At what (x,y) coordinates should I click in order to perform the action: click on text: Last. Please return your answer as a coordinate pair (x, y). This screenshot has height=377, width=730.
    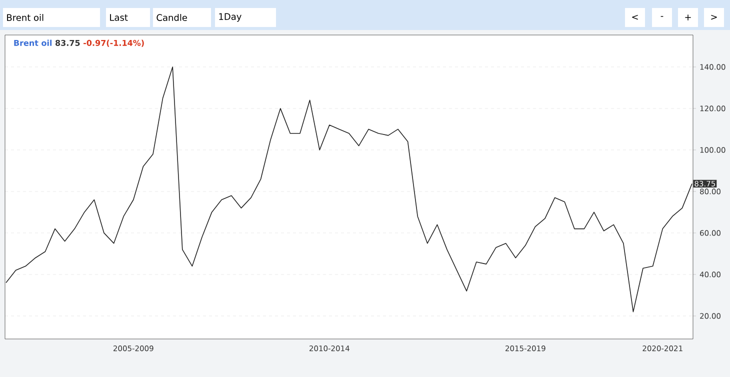
    Looking at the image, I should click on (119, 17).